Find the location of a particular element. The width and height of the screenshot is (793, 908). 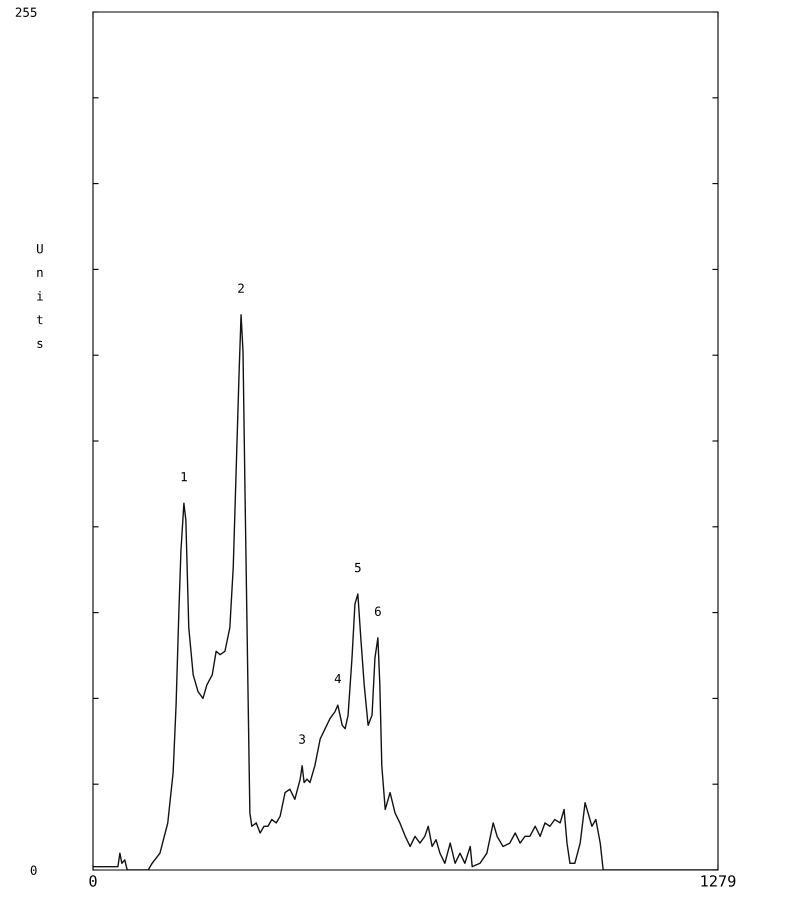

y-tick-label: 255 is located at coordinates (26, 12).